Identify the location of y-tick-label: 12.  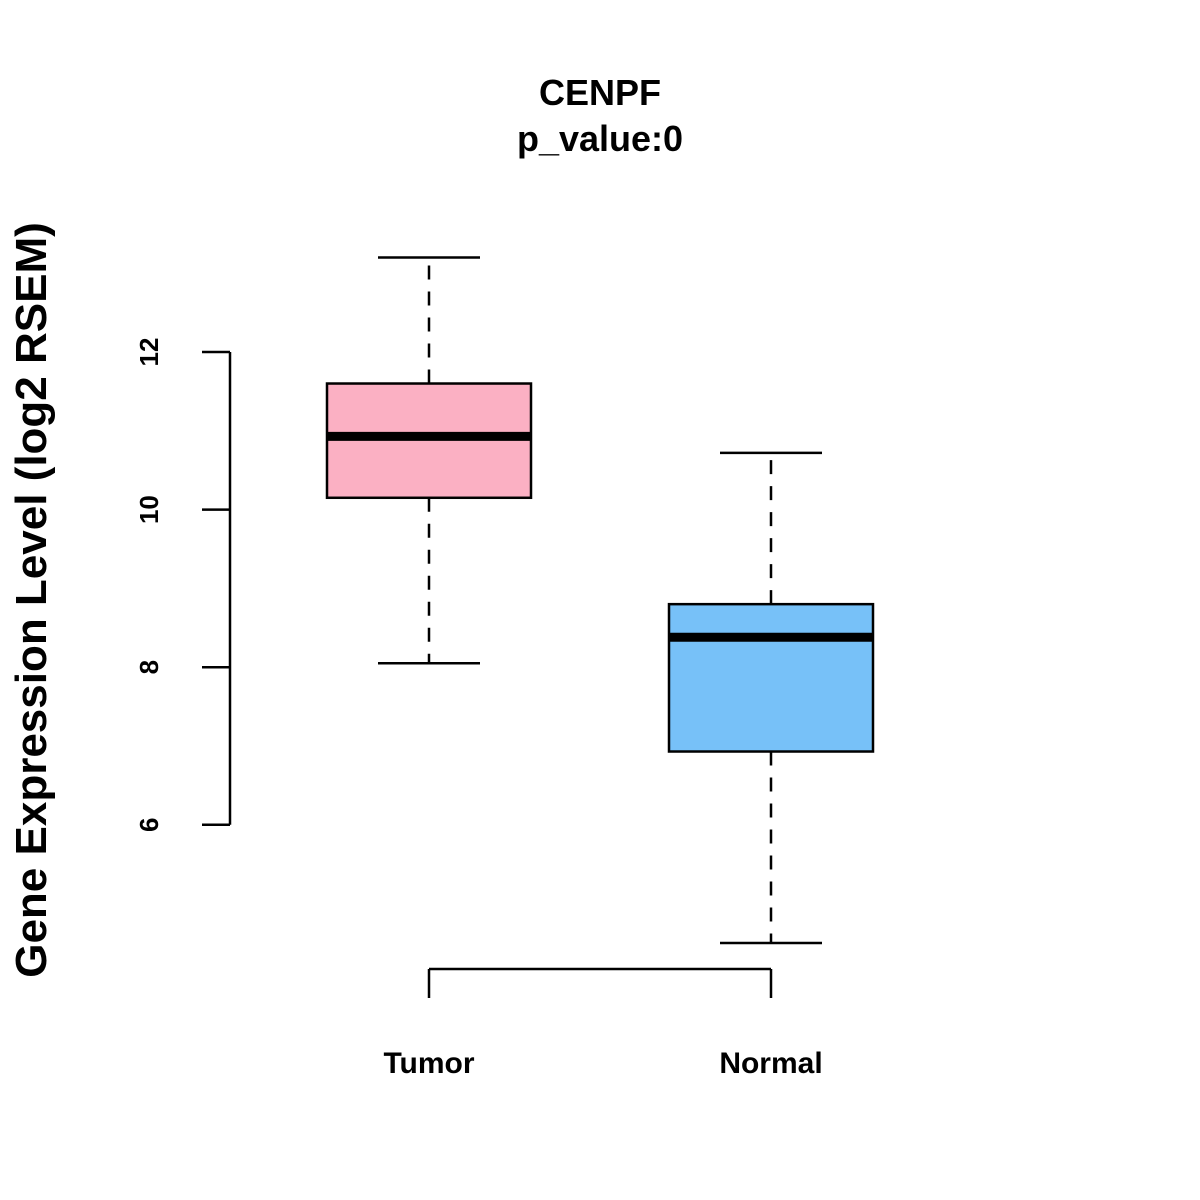
(149, 352).